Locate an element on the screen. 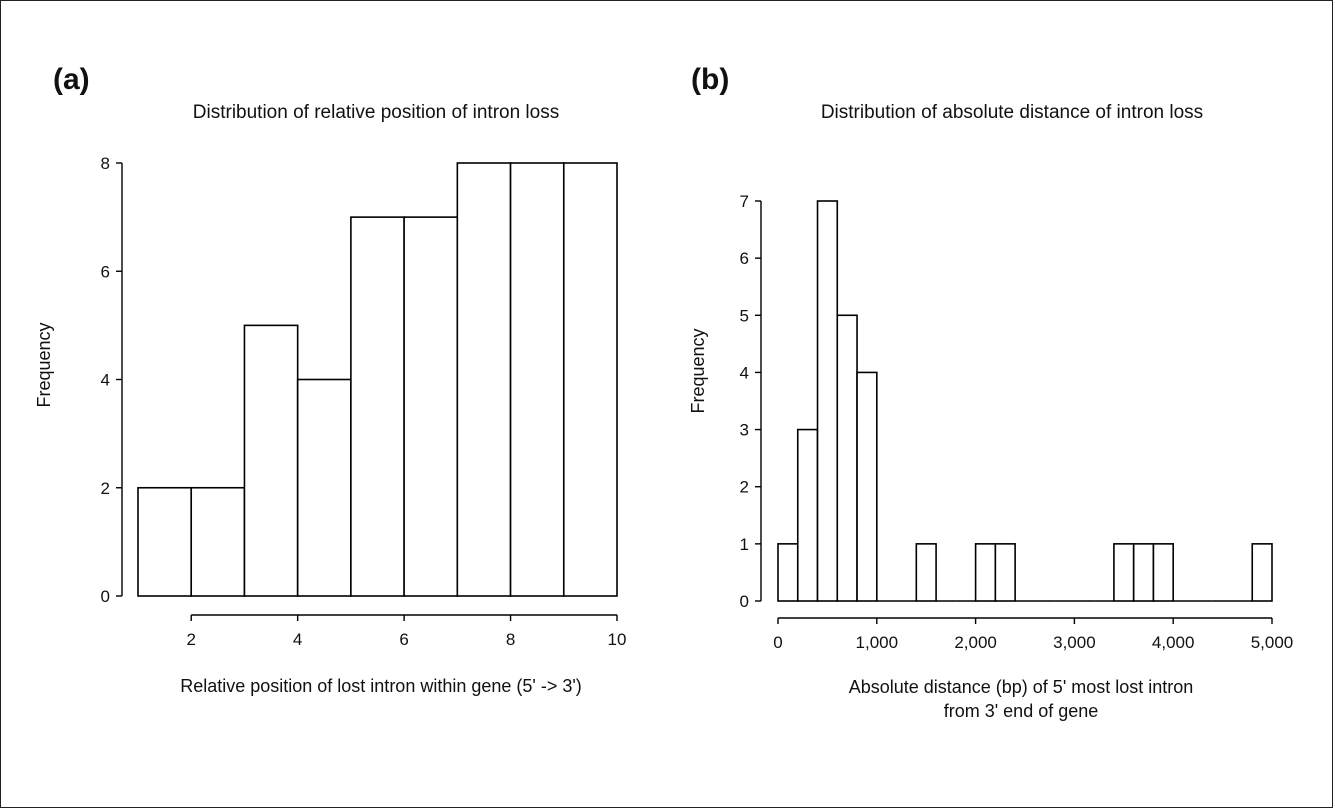  panel-b-x-axis-label-line2: from 3' end of gene is located at coordinates (1021, 711).